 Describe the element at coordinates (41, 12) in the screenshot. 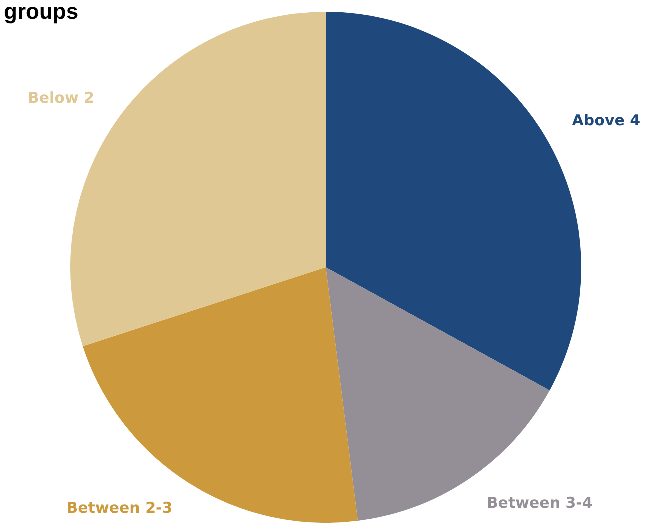

I see `chart-title: groups` at that location.